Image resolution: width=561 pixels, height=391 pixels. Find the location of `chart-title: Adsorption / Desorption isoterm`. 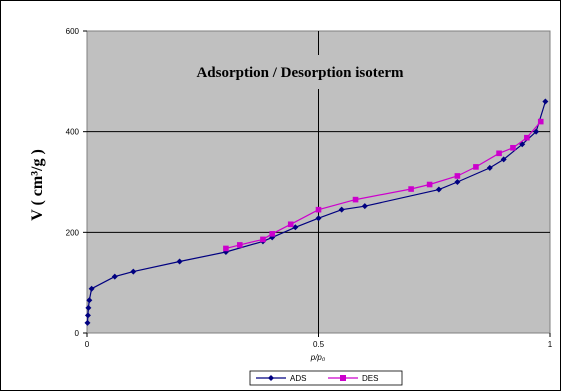

chart-title: Adsorption / Desorption isoterm is located at coordinates (300, 73).